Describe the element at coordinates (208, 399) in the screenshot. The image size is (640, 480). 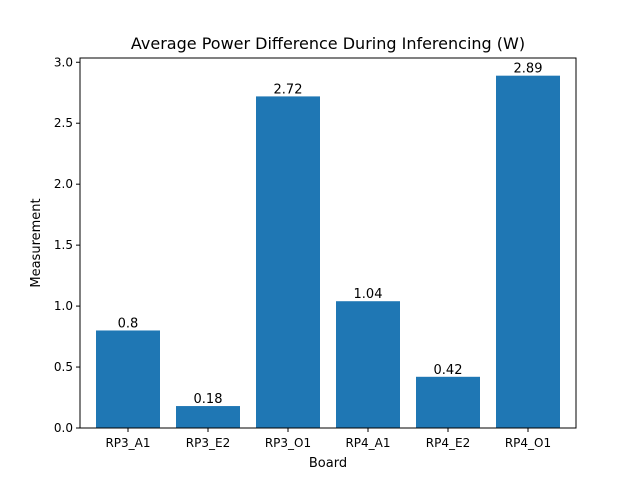
I see `data-label: 0.18` at that location.